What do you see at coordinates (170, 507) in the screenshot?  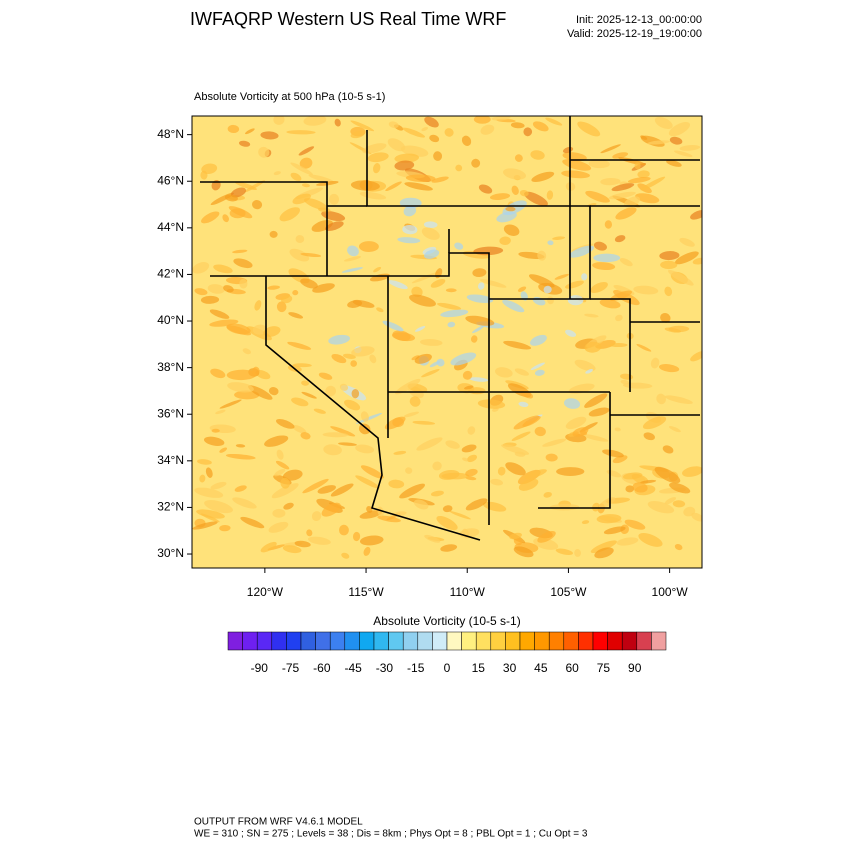 I see `y-tick-label: 32°N` at bounding box center [170, 507].